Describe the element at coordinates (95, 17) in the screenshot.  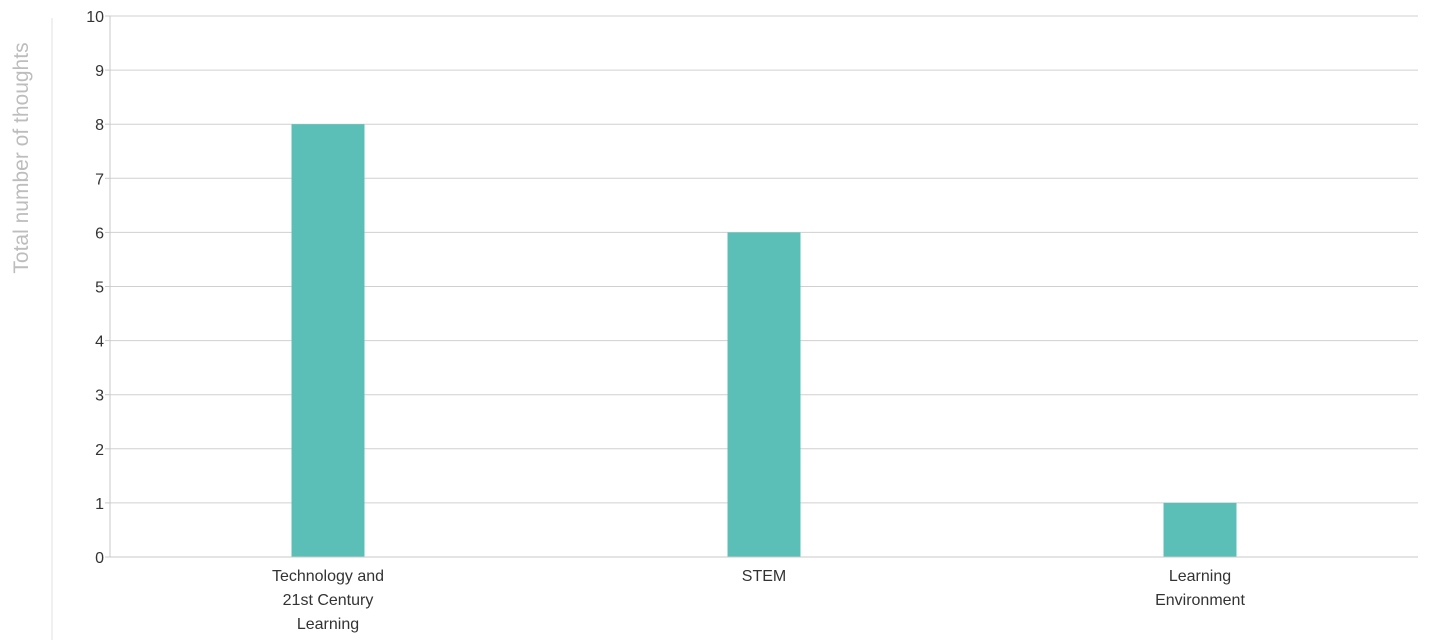
I see `y-tick-label: 10` at that location.